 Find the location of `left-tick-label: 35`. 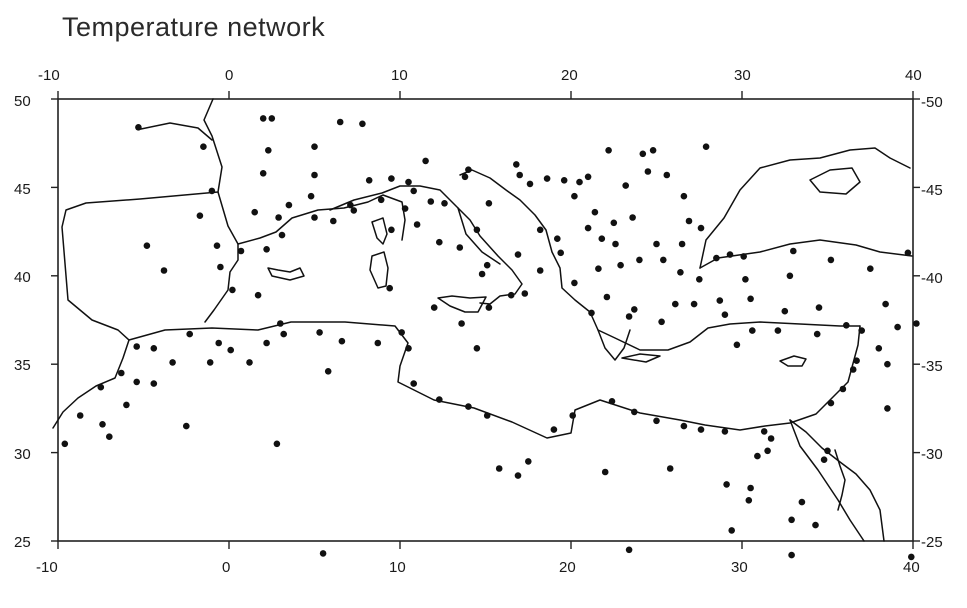

left-tick-label: 35 is located at coordinates (22, 365).